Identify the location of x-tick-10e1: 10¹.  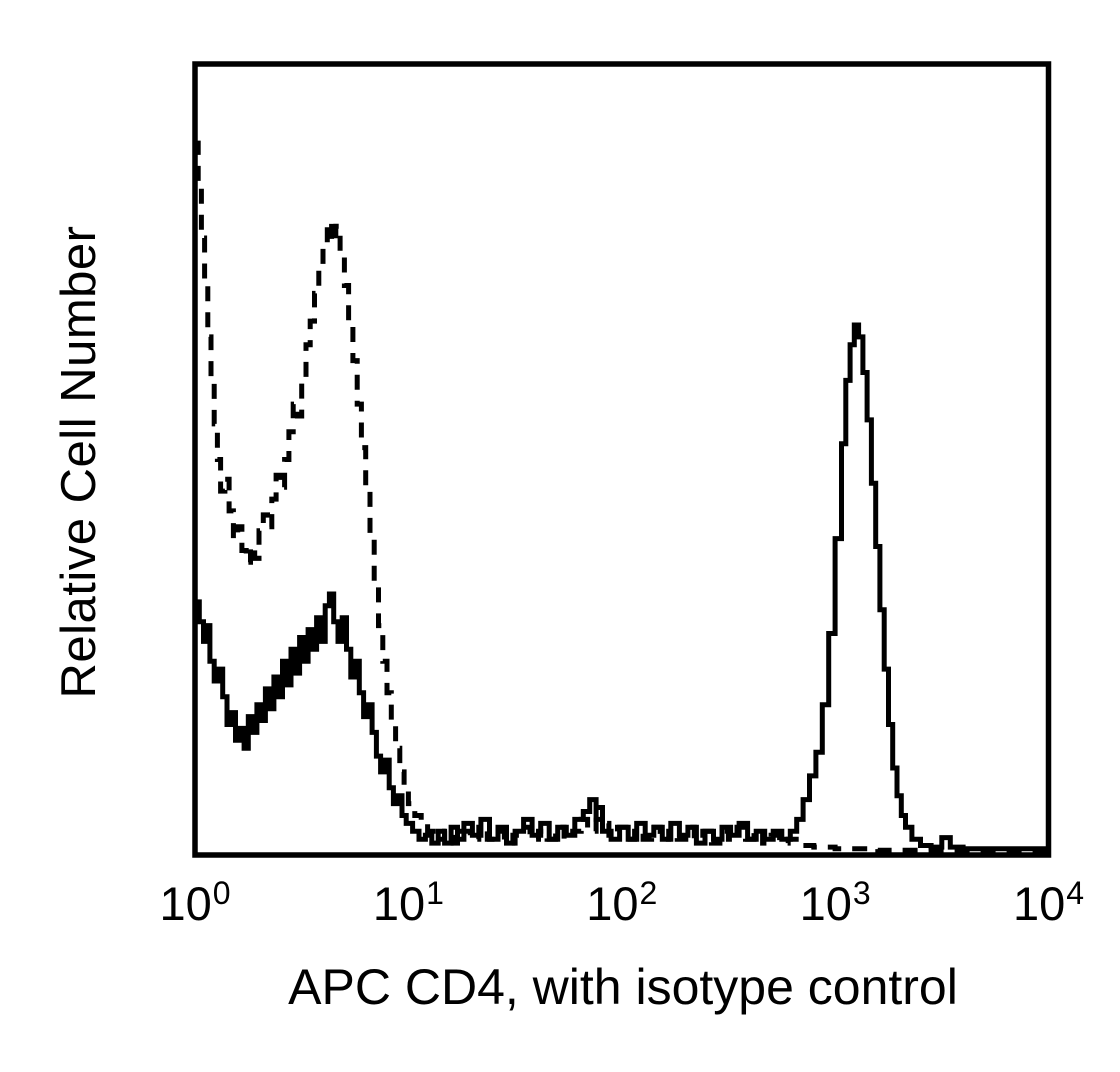
(408, 902).